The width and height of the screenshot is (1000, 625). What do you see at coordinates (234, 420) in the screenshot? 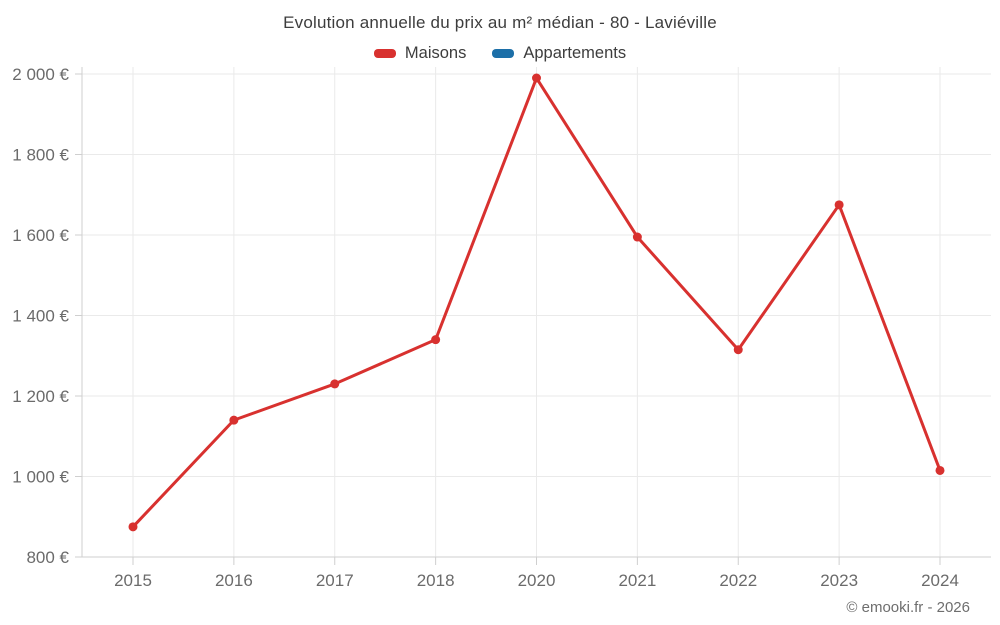
I see `data-point-2016` at bounding box center [234, 420].